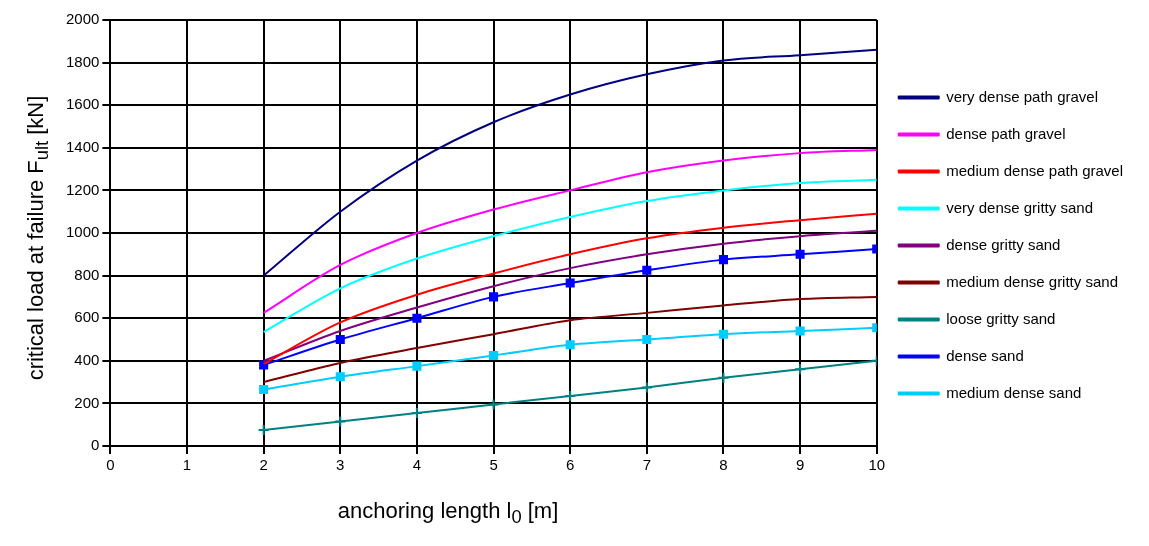 The image size is (1149, 546). What do you see at coordinates (87, 274) in the screenshot?
I see `y-tick-label: 800` at bounding box center [87, 274].